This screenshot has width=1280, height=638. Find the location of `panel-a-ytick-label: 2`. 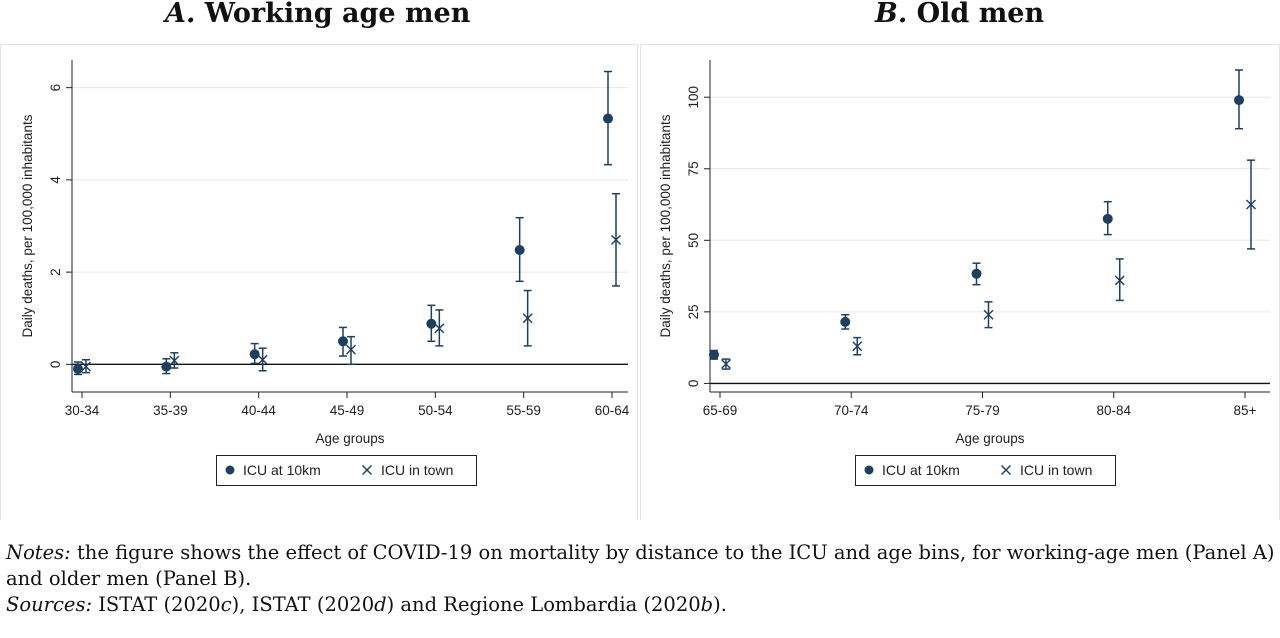

panel-a-ytick-label: 2 is located at coordinates (55, 272).